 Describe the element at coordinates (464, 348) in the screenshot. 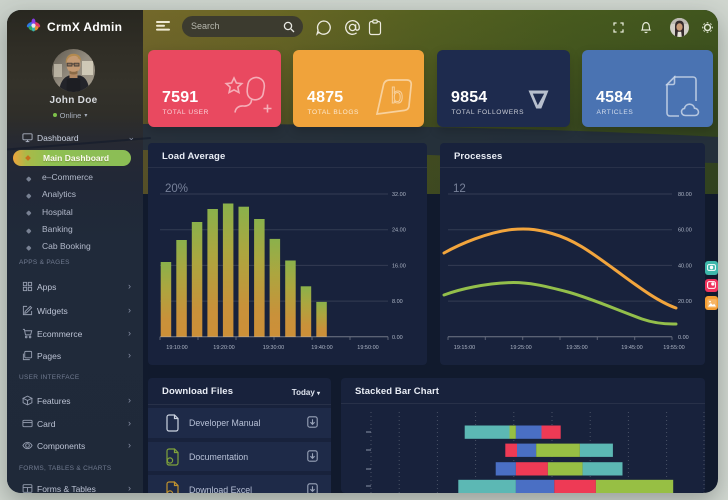

I see `svg-text: 19:15:00` at that location.